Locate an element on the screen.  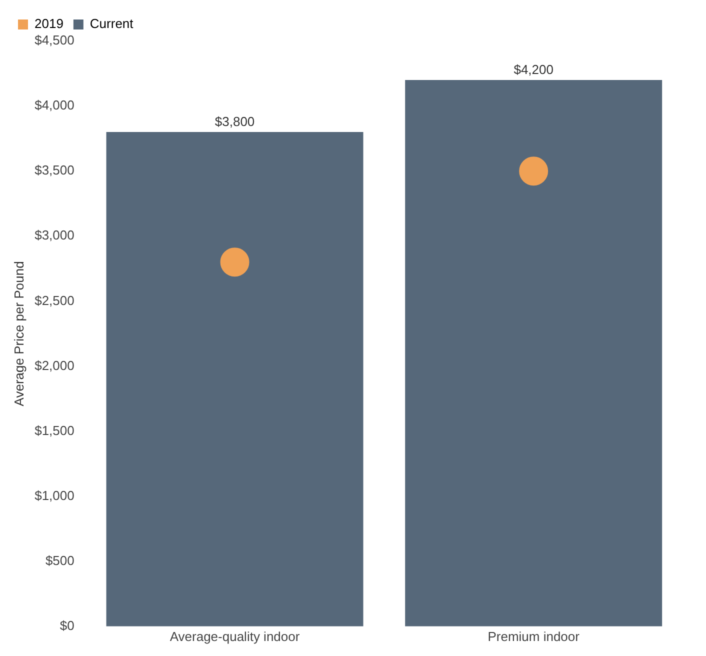
y-tick-label: $4,000 is located at coordinates (54, 105).